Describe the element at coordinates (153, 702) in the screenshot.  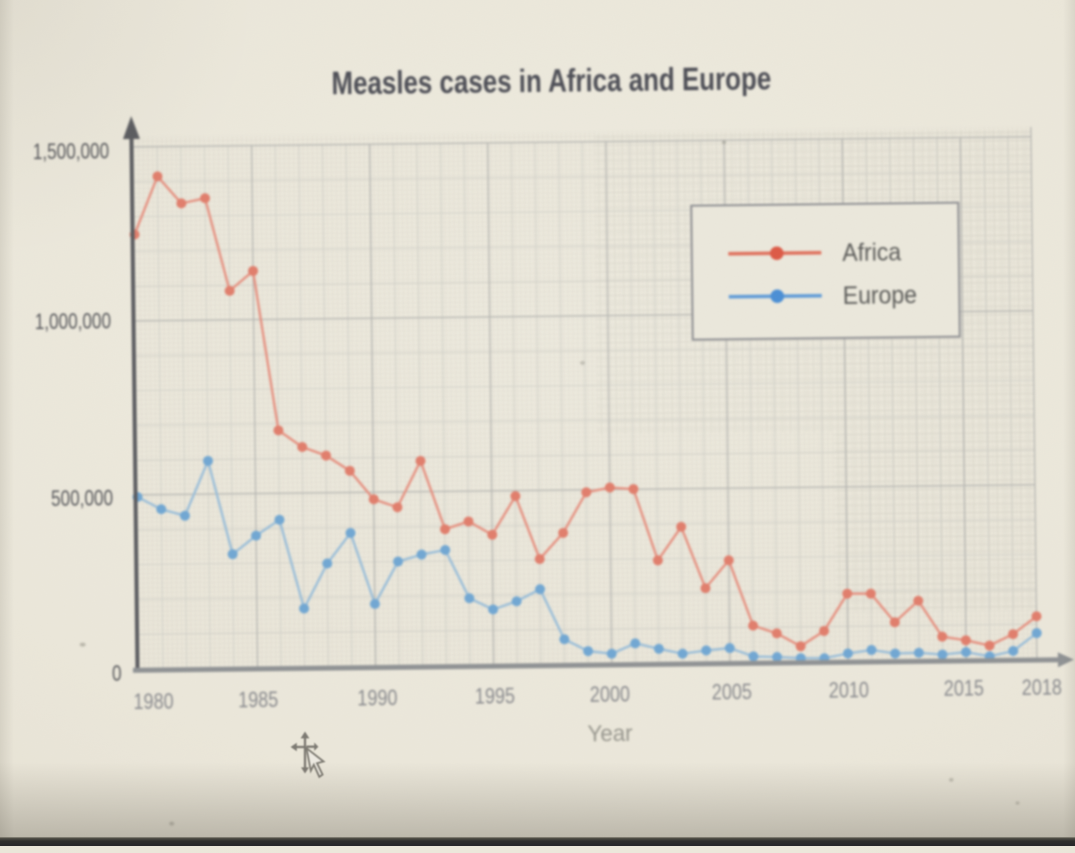
I see `svg-text: 1980` at that location.